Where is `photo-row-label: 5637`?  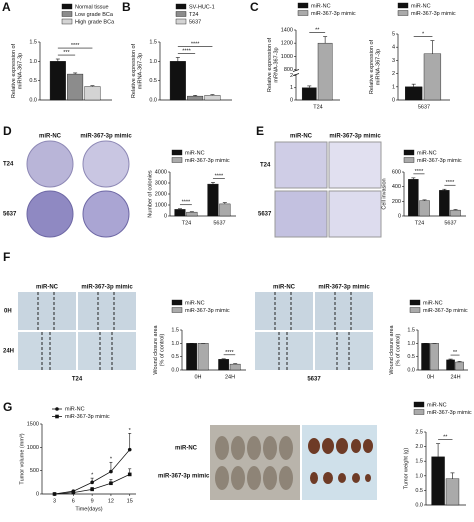
photo-row-label: 5637 is located at coordinates (10, 215).